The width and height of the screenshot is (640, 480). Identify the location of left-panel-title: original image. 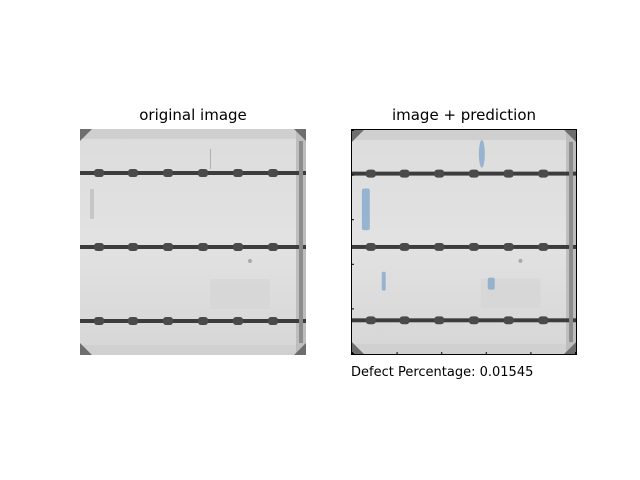
(193, 115).